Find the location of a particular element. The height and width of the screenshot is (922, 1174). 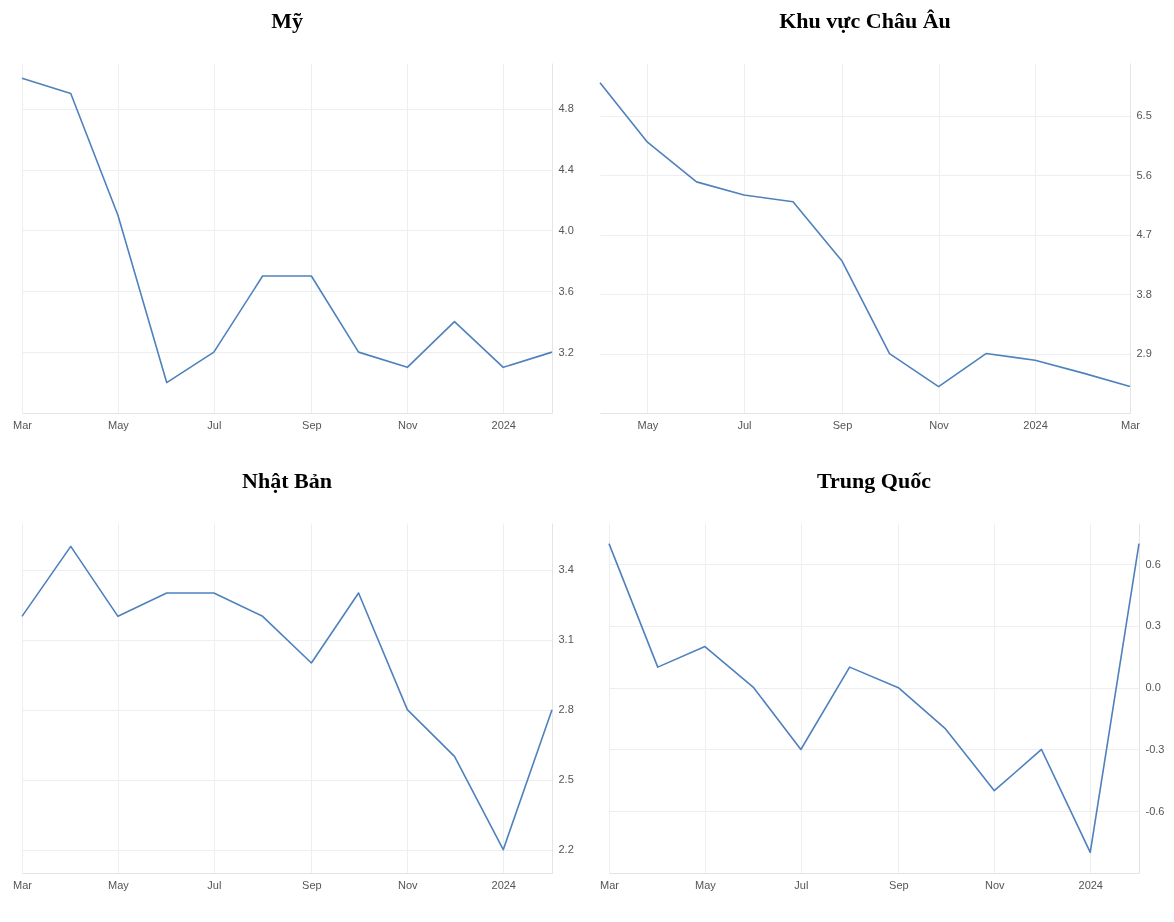

y-tick-label: 4.0 is located at coordinates (566, 229).